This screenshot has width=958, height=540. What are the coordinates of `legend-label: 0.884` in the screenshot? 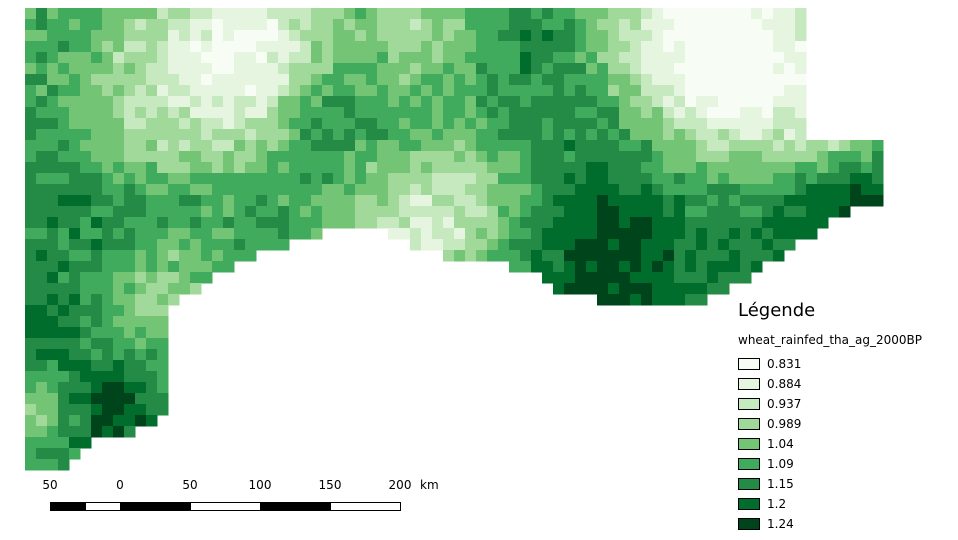 It's located at (784, 384).